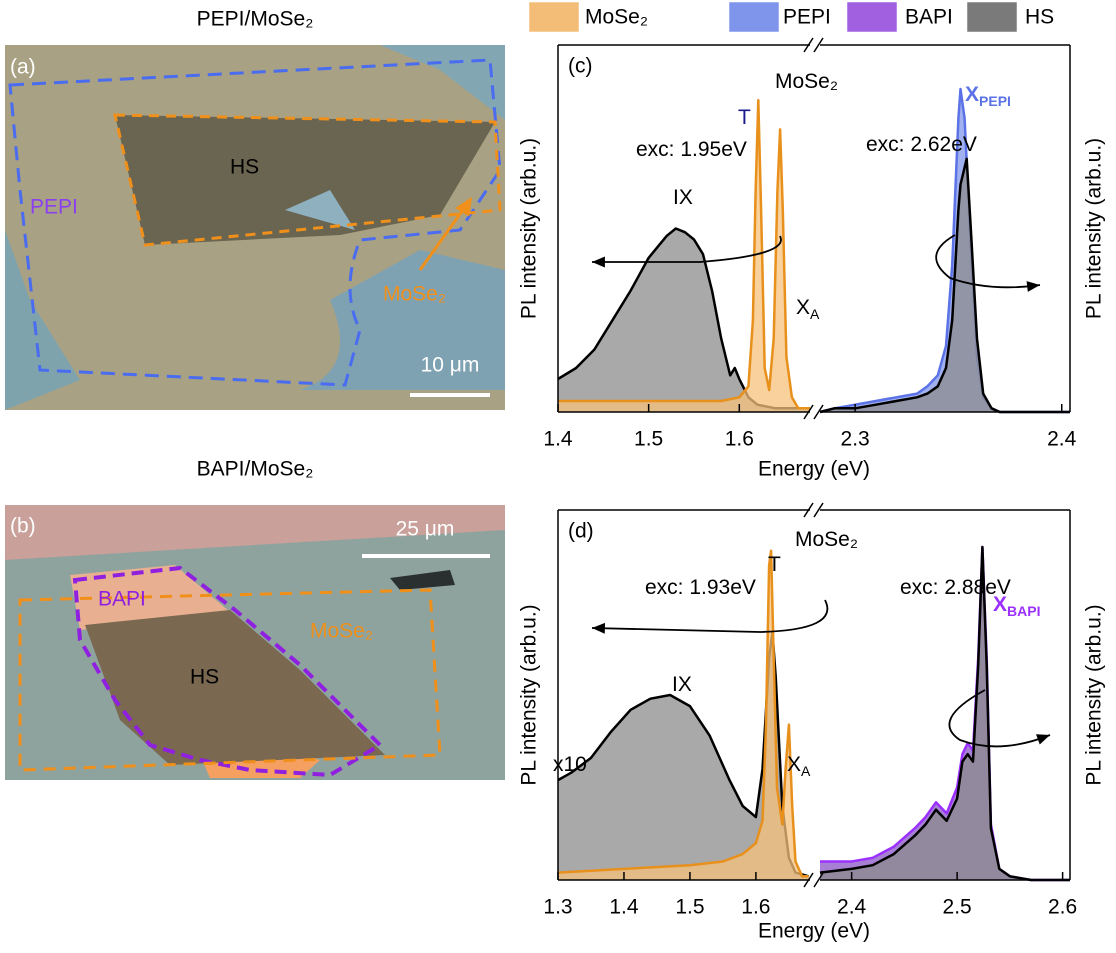 The width and height of the screenshot is (1116, 953). What do you see at coordinates (23, 67) in the screenshot?
I see `panel-label: (a)` at bounding box center [23, 67].